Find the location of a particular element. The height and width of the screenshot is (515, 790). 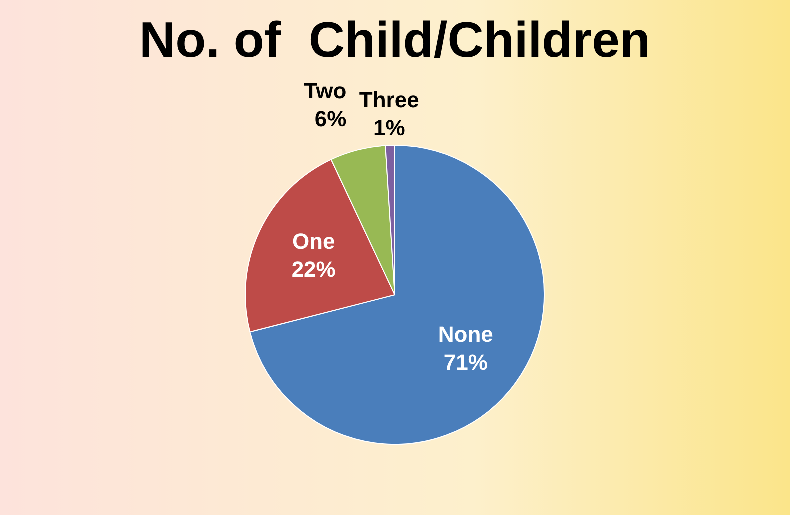

chart-title: No. of Child/Children is located at coordinates (395, 40).